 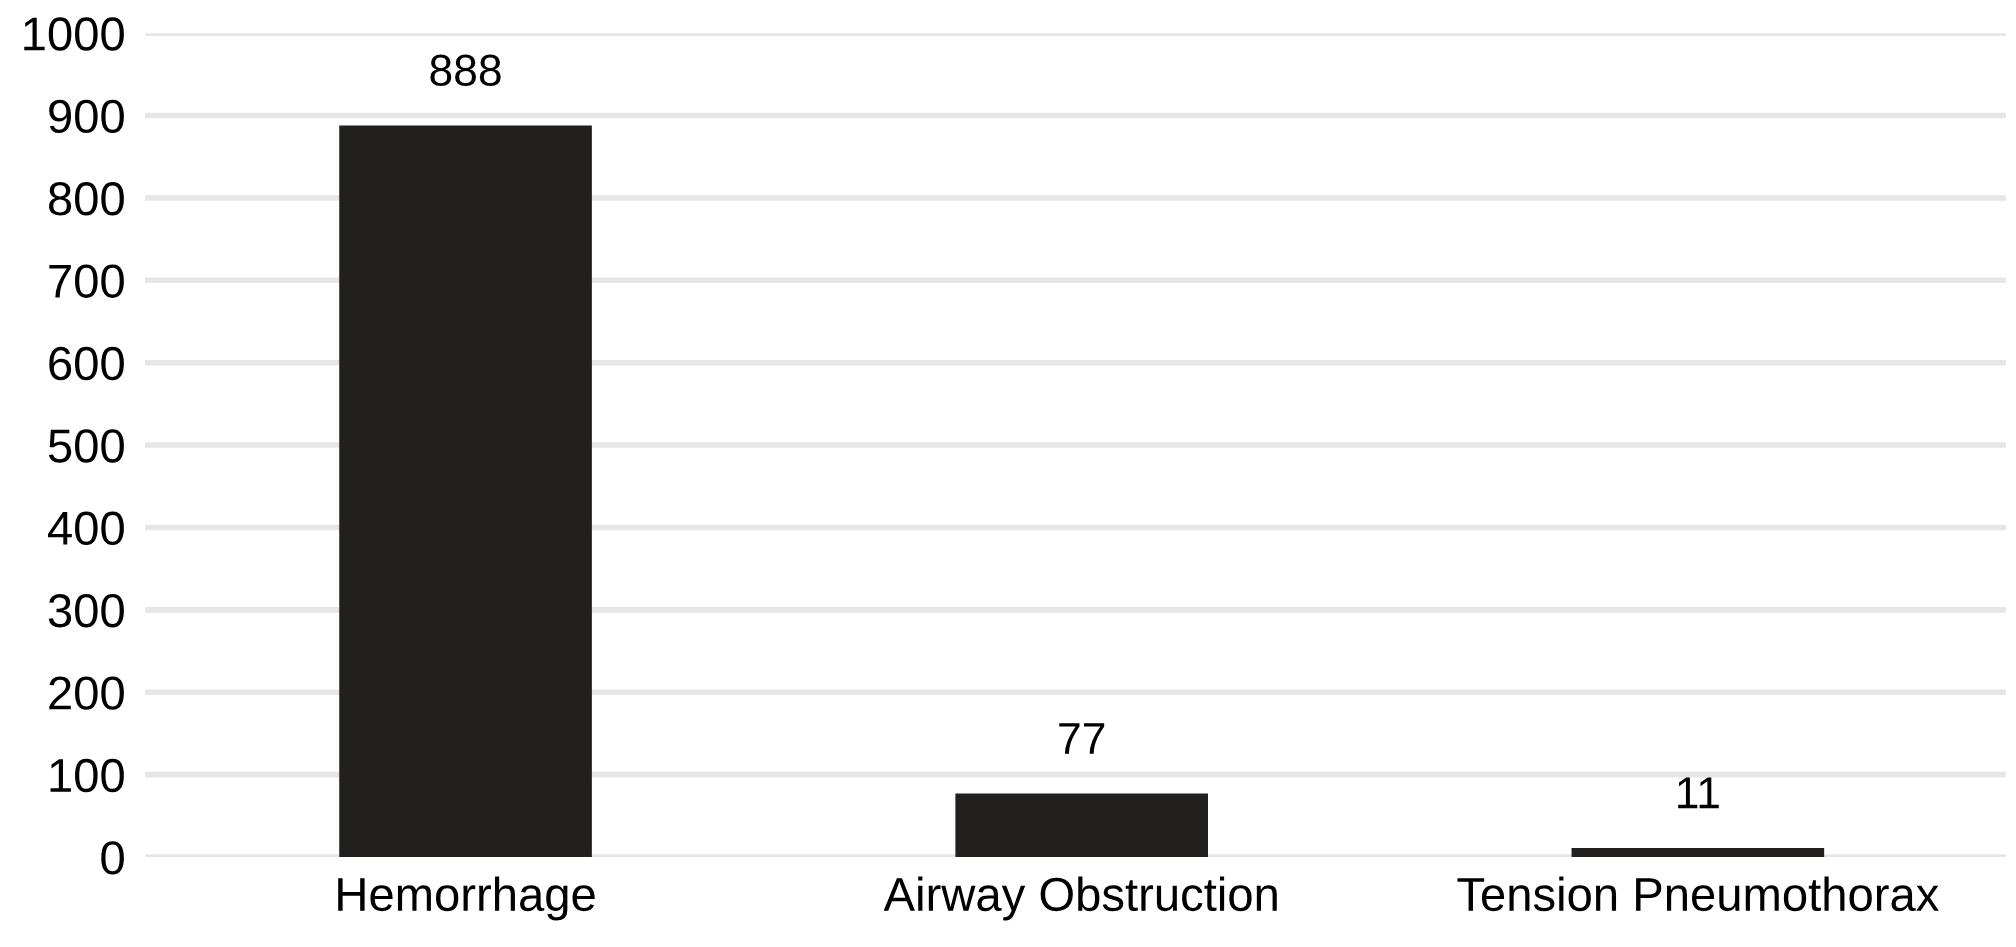 I want to click on x-tick-label: Tension Pneumothorax, so click(x=1698, y=894).